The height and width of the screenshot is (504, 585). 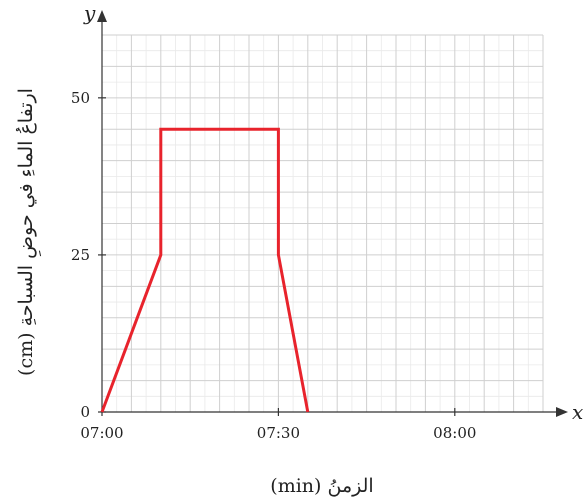 What do you see at coordinates (85, 412) in the screenshot?
I see `y-tick-label: 0` at bounding box center [85, 412].